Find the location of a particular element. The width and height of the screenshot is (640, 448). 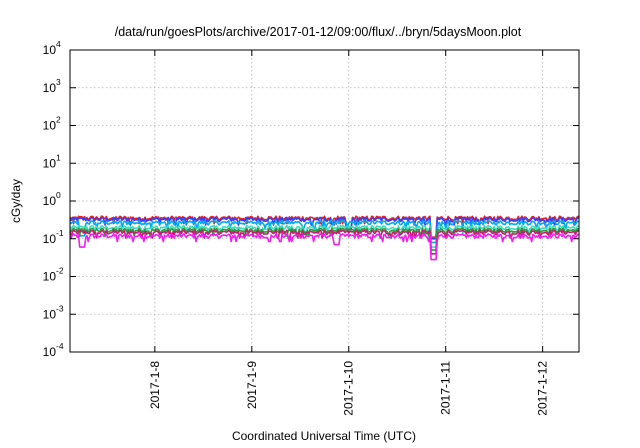

y-tick-exponent: -1 is located at coordinates (60, 233).